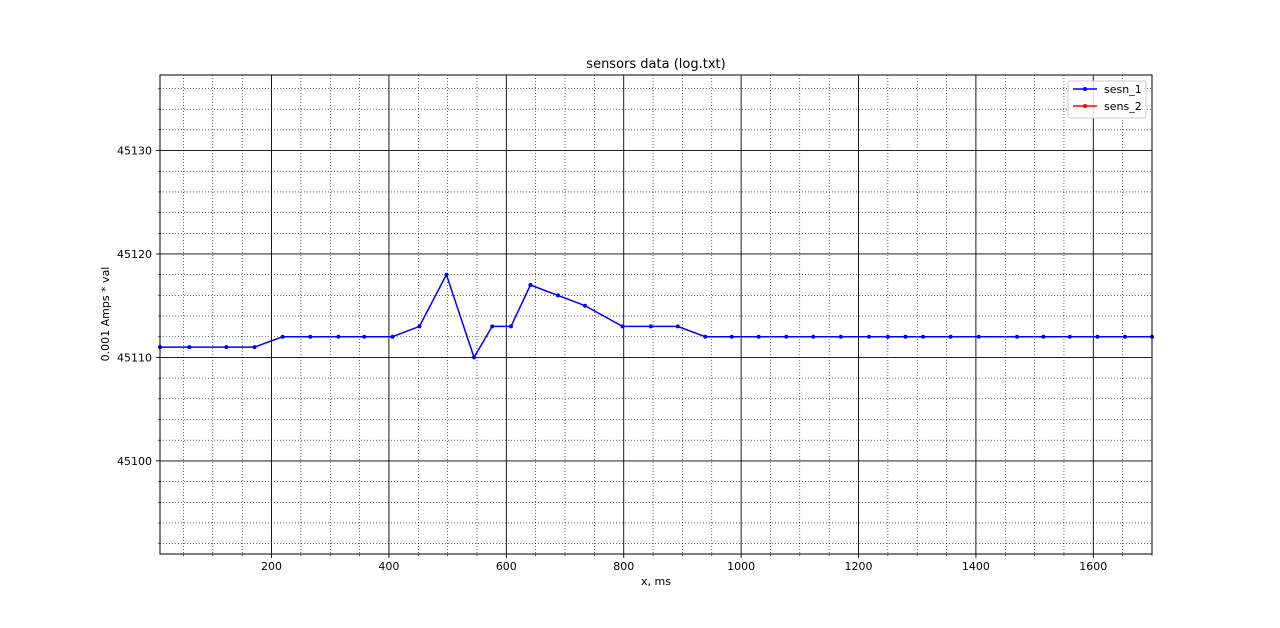  Describe the element at coordinates (271, 566) in the screenshot. I see `x-tick-label: 200` at that location.